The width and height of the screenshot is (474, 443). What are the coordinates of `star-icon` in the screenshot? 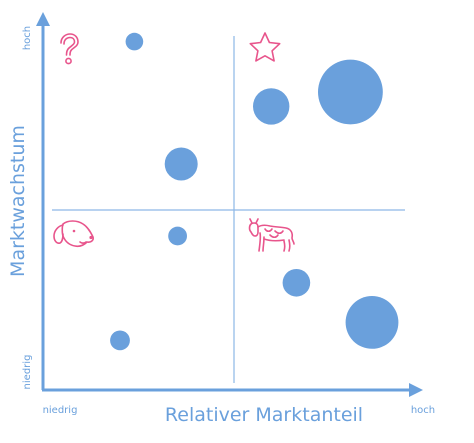 It's located at (265, 47).